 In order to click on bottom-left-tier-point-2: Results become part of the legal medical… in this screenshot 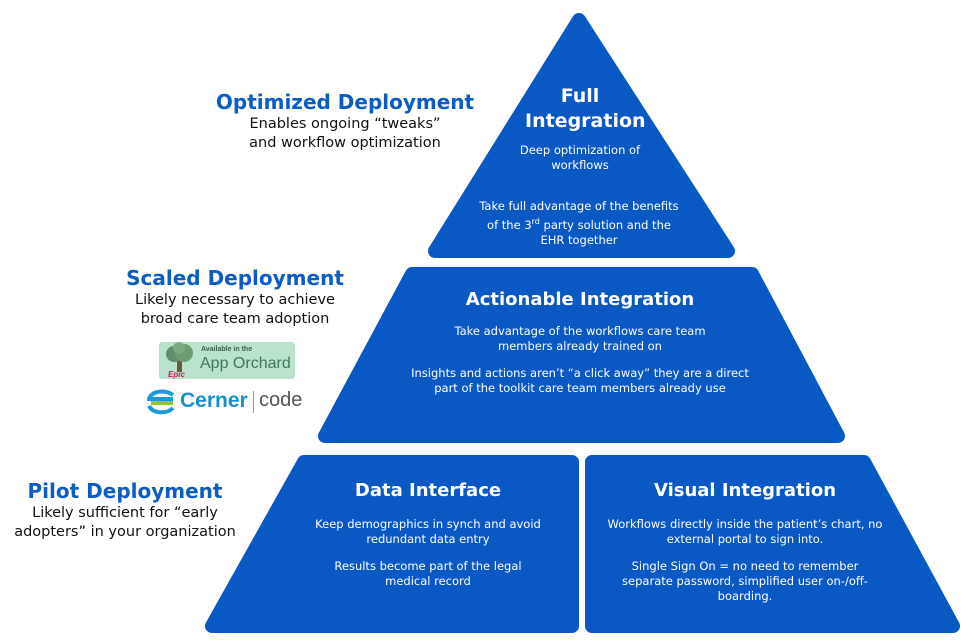, I will do `click(428, 573)`.